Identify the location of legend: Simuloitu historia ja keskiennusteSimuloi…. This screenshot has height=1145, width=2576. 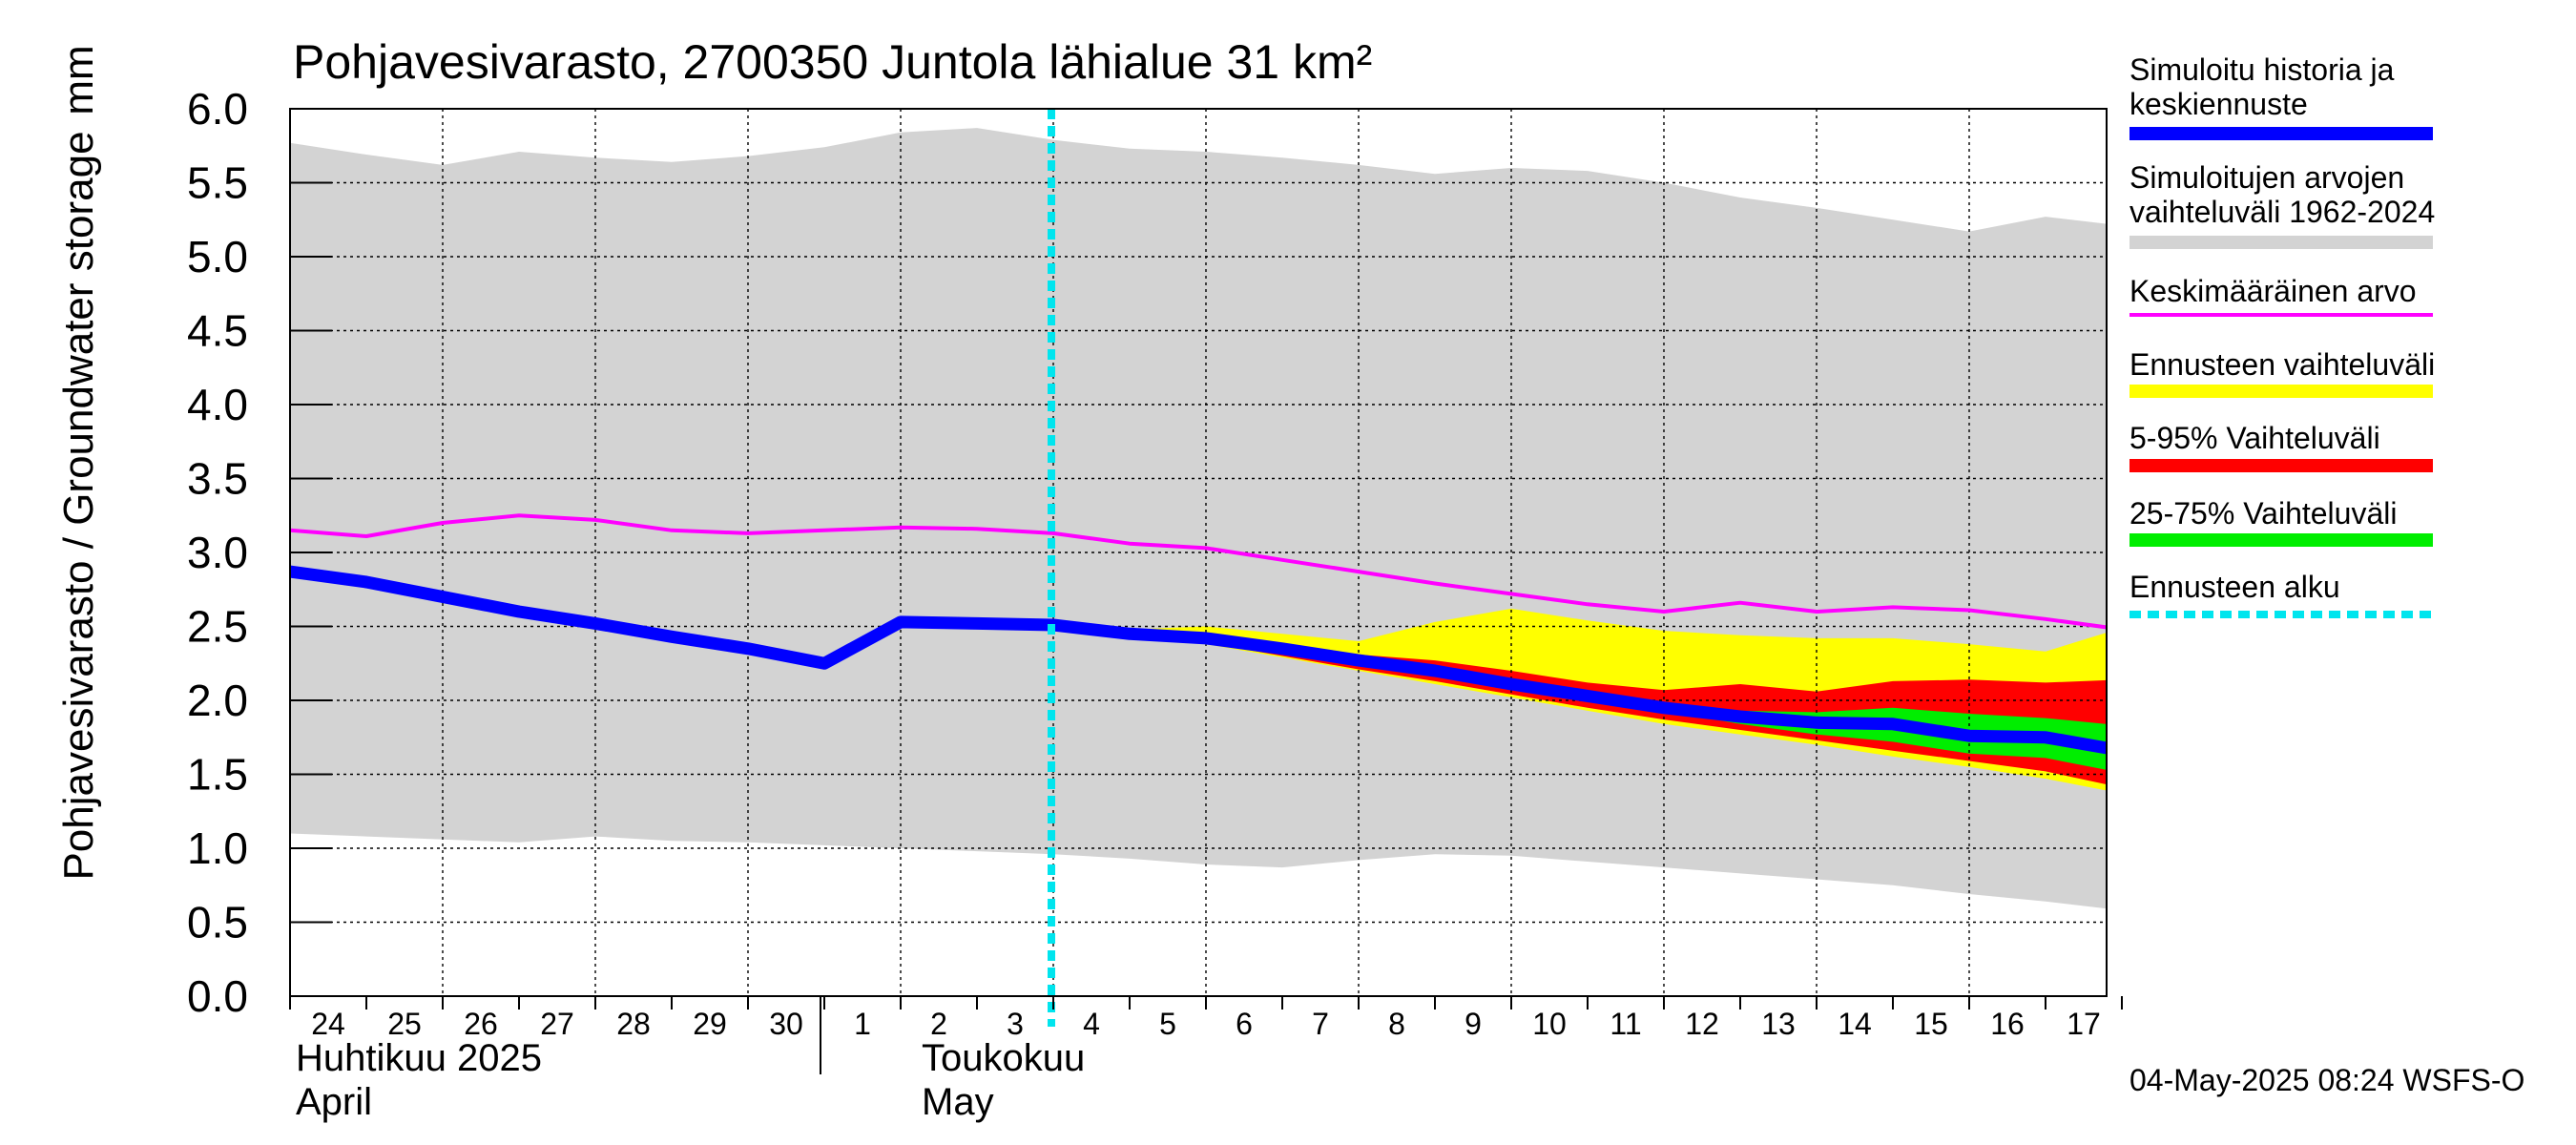
(2282, 335).